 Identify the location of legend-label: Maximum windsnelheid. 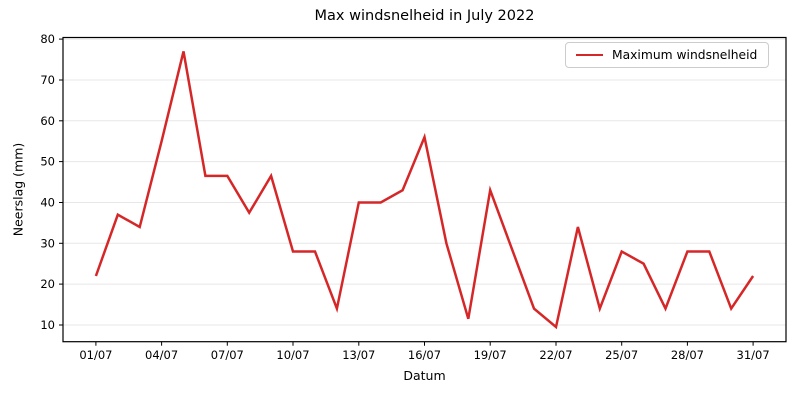
(685, 55).